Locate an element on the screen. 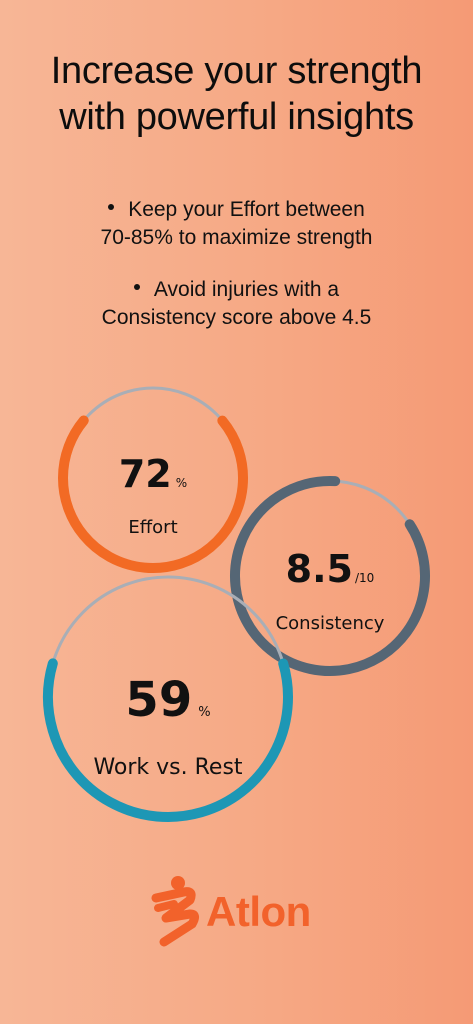 This screenshot has height=1024, width=473. brand-logo: Atlon is located at coordinates (240, 914).